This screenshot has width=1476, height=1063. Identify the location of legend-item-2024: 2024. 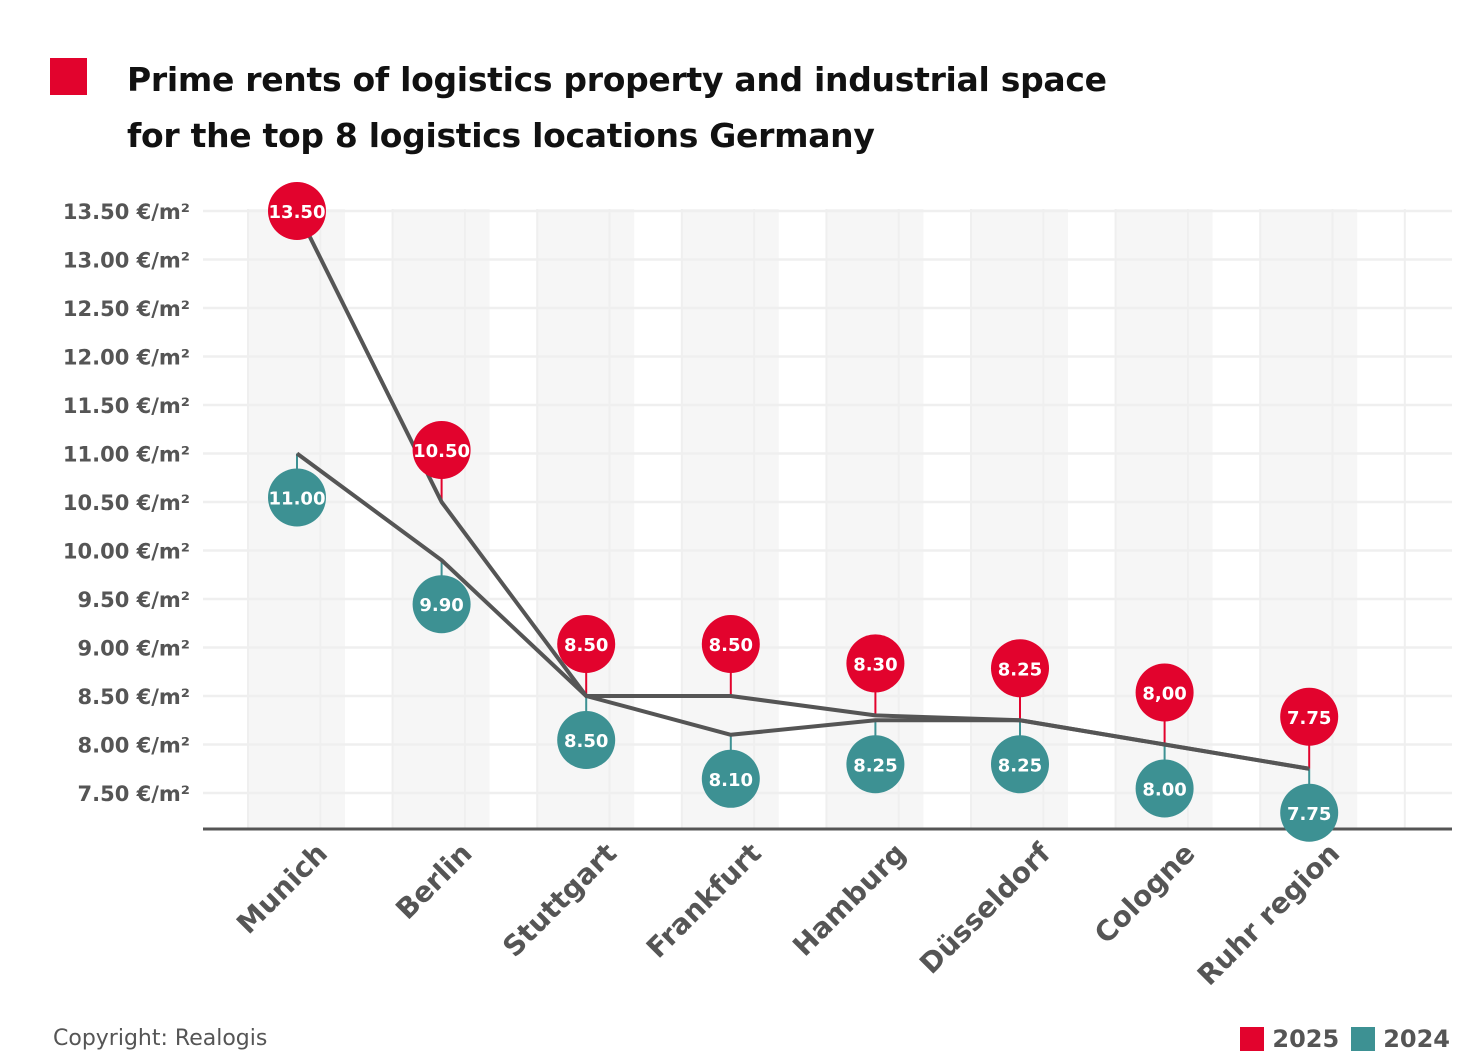
(1400, 1039).